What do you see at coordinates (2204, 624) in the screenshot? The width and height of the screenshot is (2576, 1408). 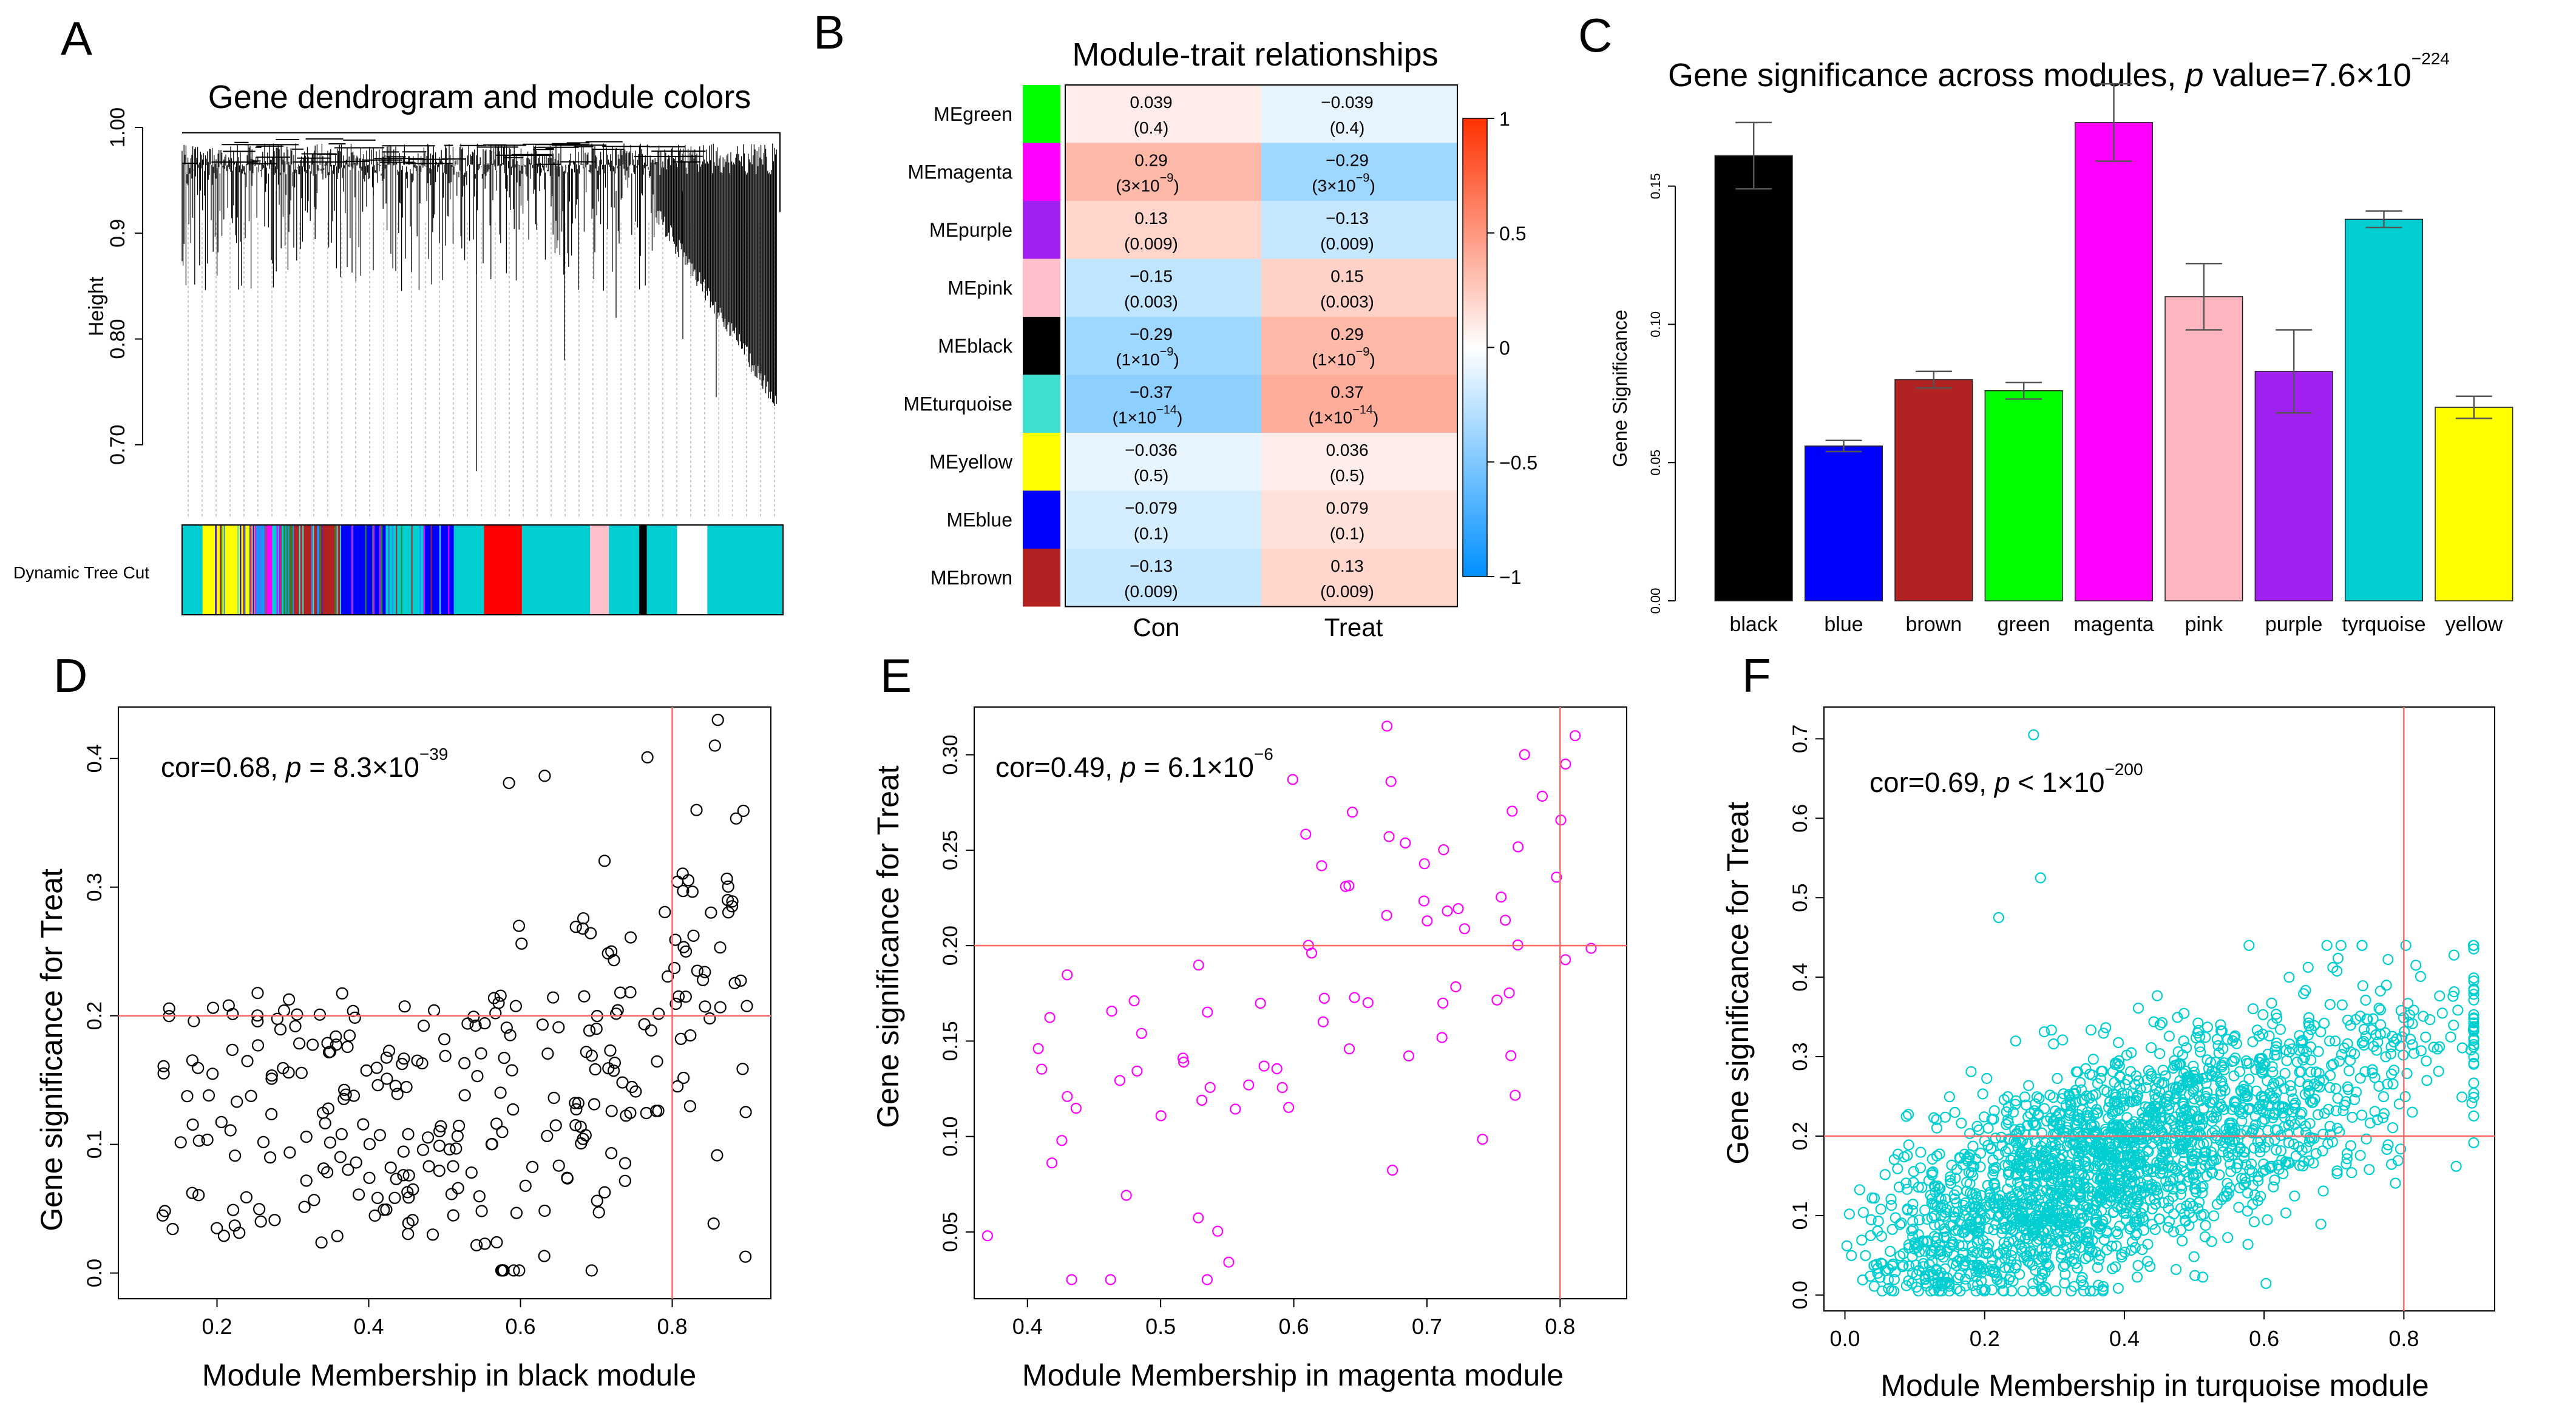 I see `bar-label-pink: pink` at bounding box center [2204, 624].